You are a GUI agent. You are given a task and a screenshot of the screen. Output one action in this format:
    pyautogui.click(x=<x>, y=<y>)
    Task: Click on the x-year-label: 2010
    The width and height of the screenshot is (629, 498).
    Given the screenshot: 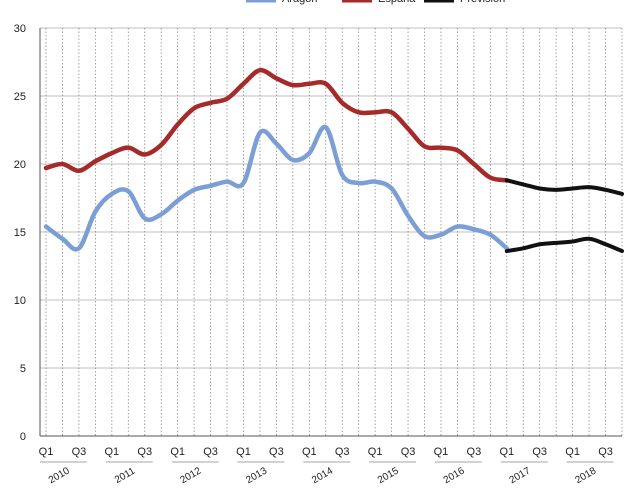 What is the action you would take?
    pyautogui.click(x=59, y=475)
    